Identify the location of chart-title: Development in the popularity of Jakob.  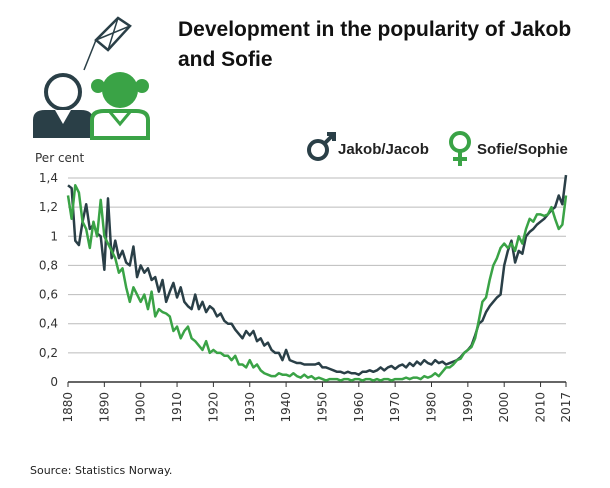
(374, 29).